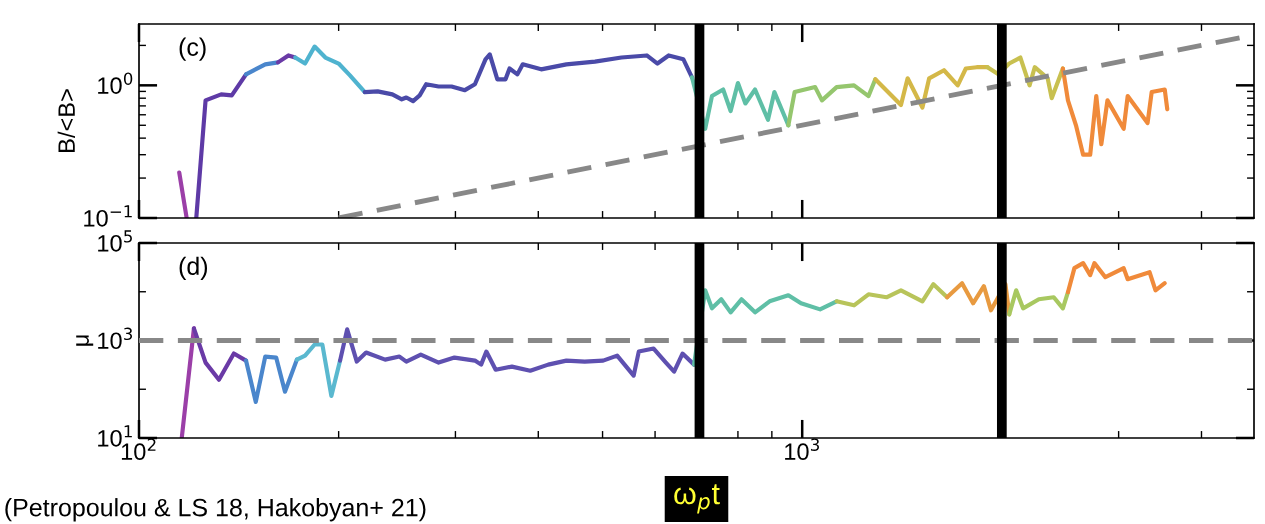  I want to click on y-axis-title: B/<B>, so click(66, 120).